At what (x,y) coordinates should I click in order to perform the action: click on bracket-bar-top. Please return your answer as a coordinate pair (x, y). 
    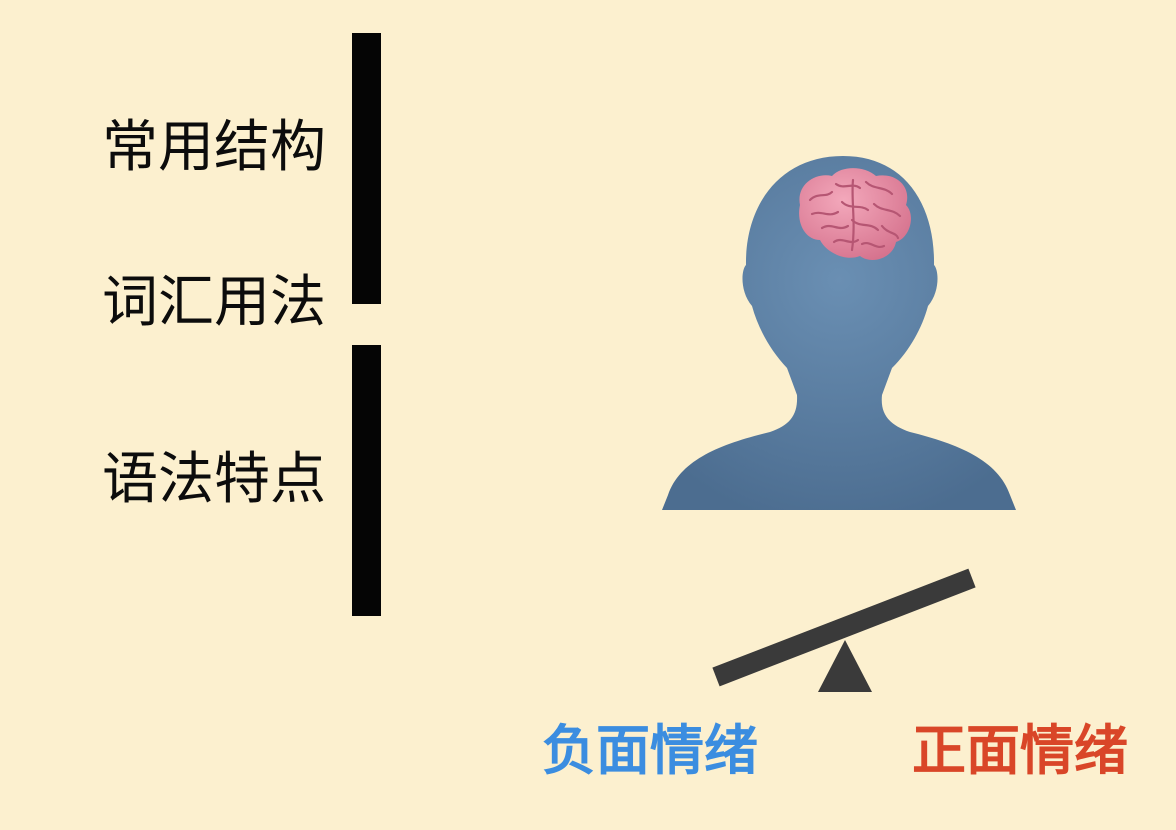
    Looking at the image, I should click on (366, 168).